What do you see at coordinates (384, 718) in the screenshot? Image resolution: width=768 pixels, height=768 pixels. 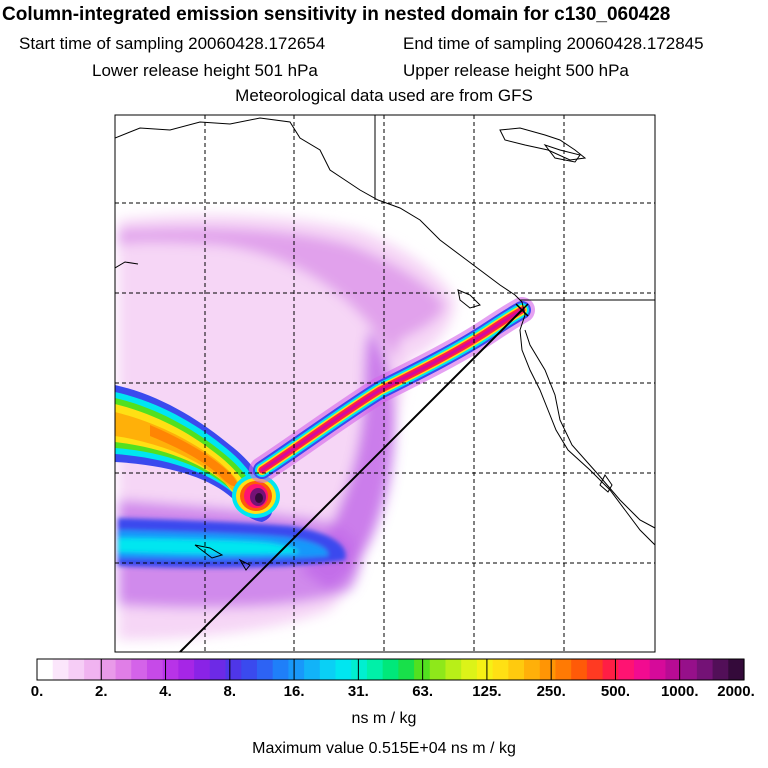 I see `colorbar-unit-label: ns m / kg` at bounding box center [384, 718].